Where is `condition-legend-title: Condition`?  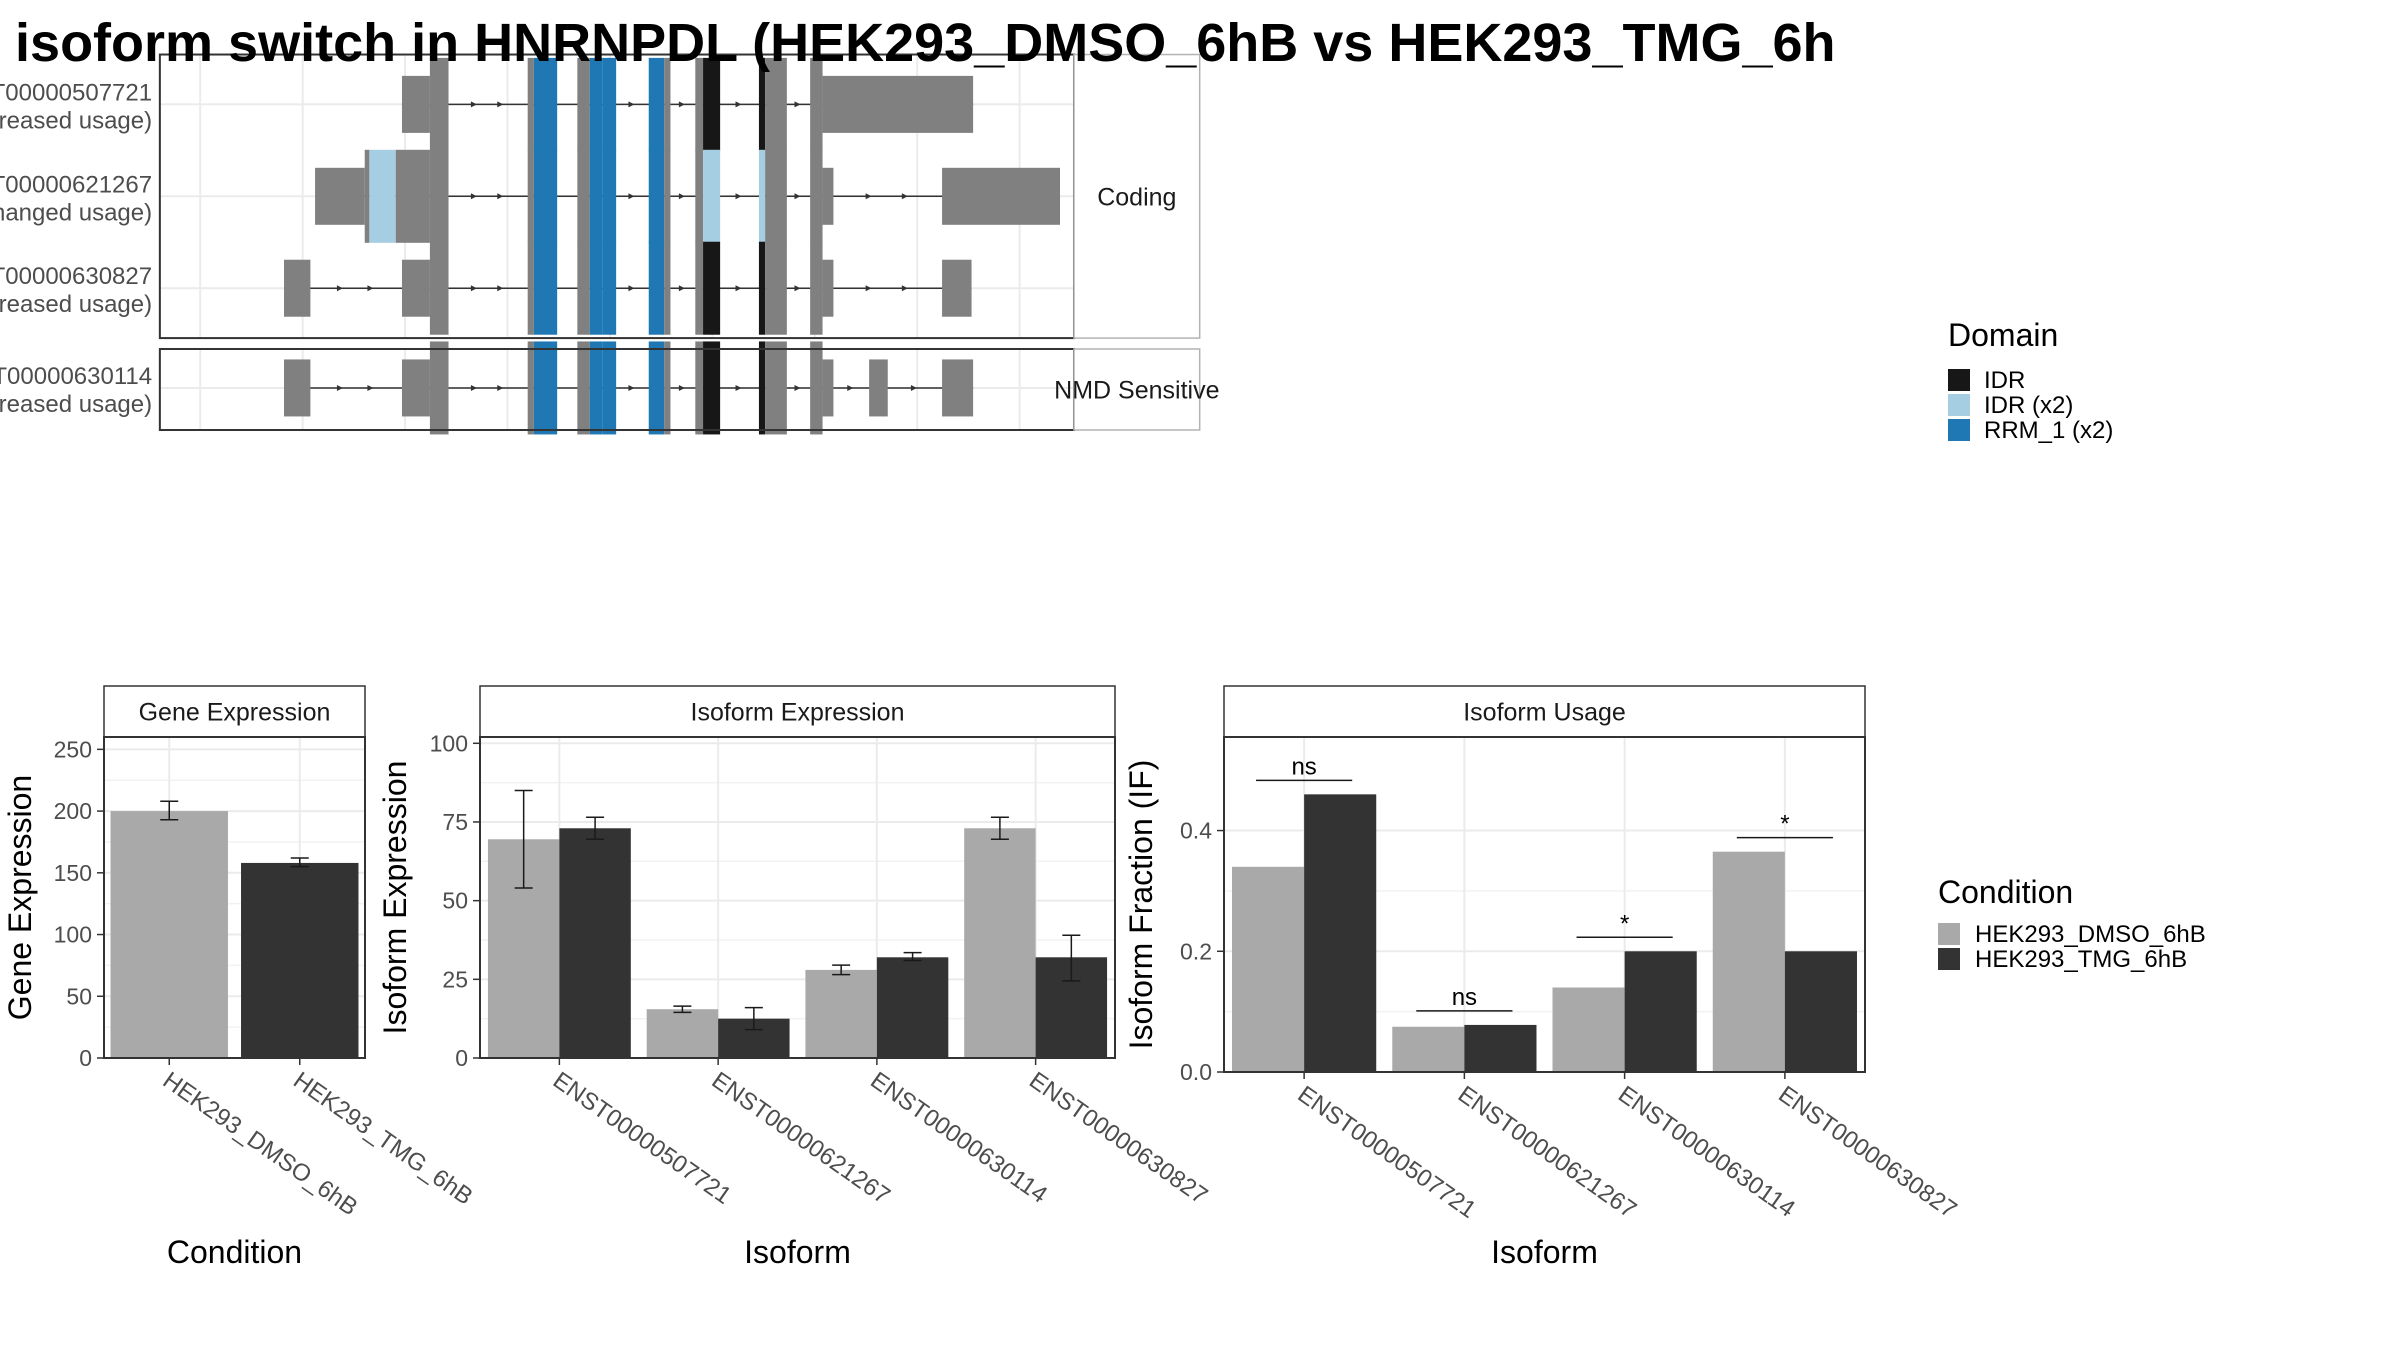 condition-legend-title: Condition is located at coordinates (2005, 892).